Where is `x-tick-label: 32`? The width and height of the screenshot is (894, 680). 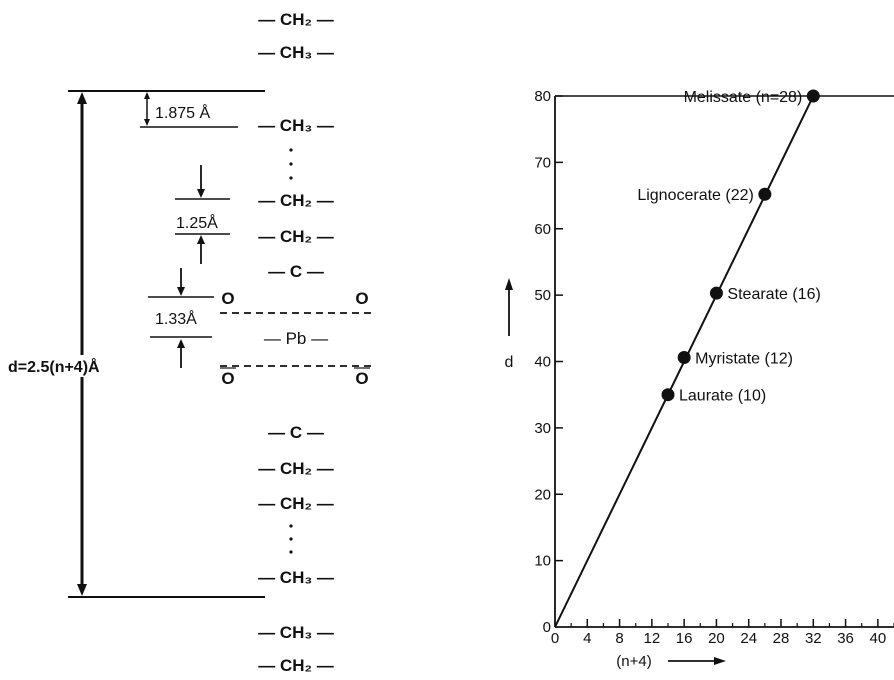 x-tick-label: 32 is located at coordinates (813, 638).